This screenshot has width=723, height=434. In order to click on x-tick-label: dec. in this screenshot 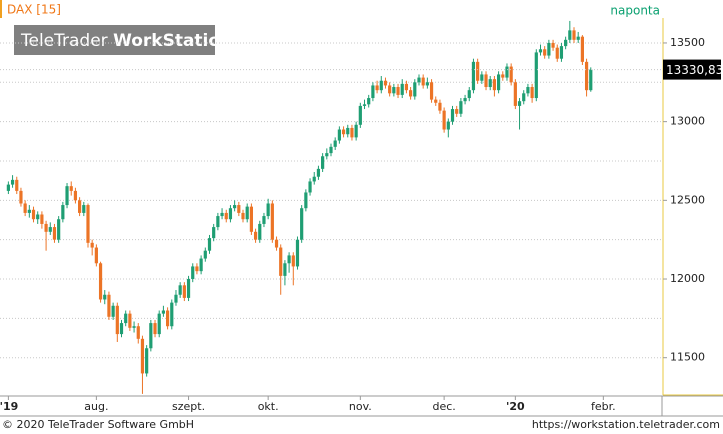, I will do `click(443, 406)`.